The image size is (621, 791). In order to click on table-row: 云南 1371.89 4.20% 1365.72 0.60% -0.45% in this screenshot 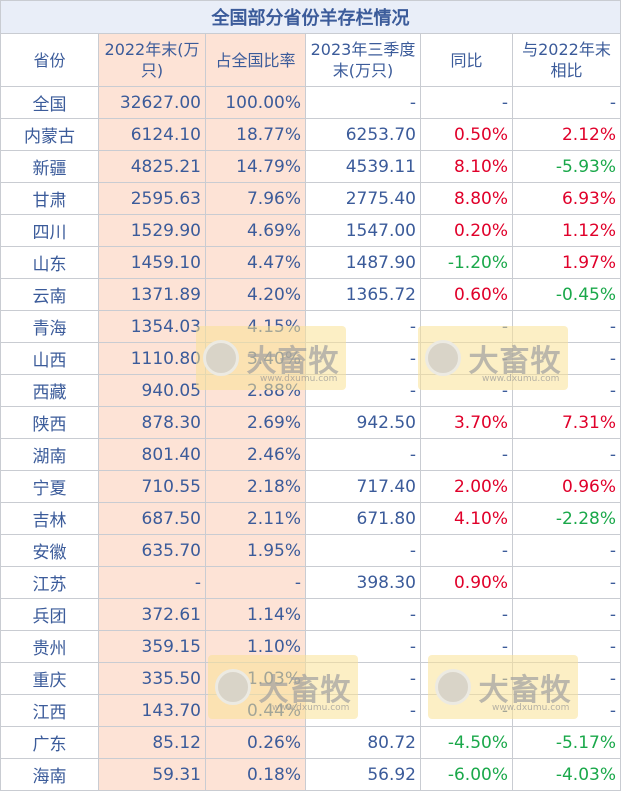, I will do `click(310, 294)`.